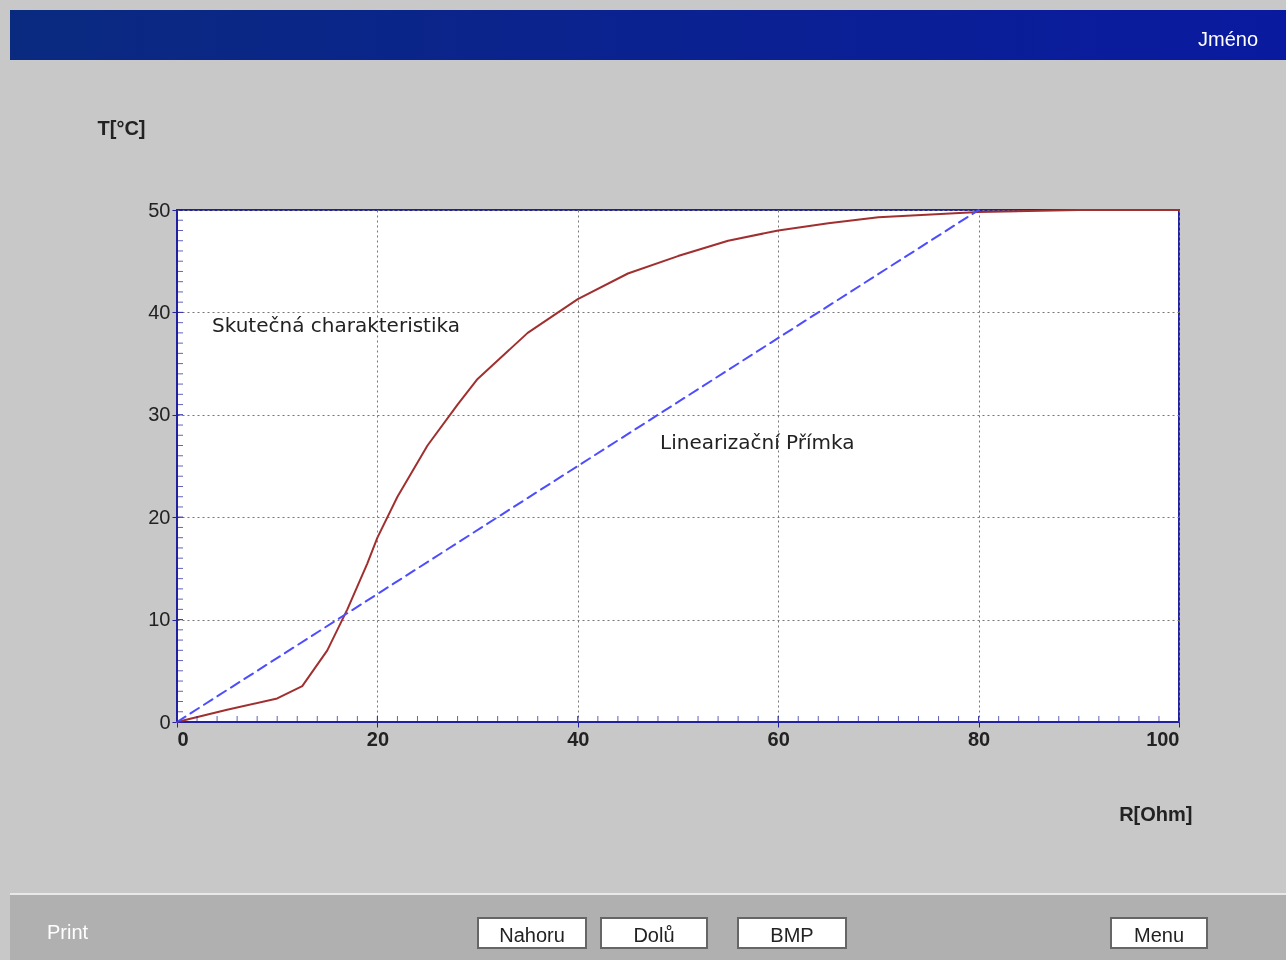 The image size is (1286, 960). Describe the element at coordinates (159, 516) in the screenshot. I see `y-tick-label: 20` at that location.